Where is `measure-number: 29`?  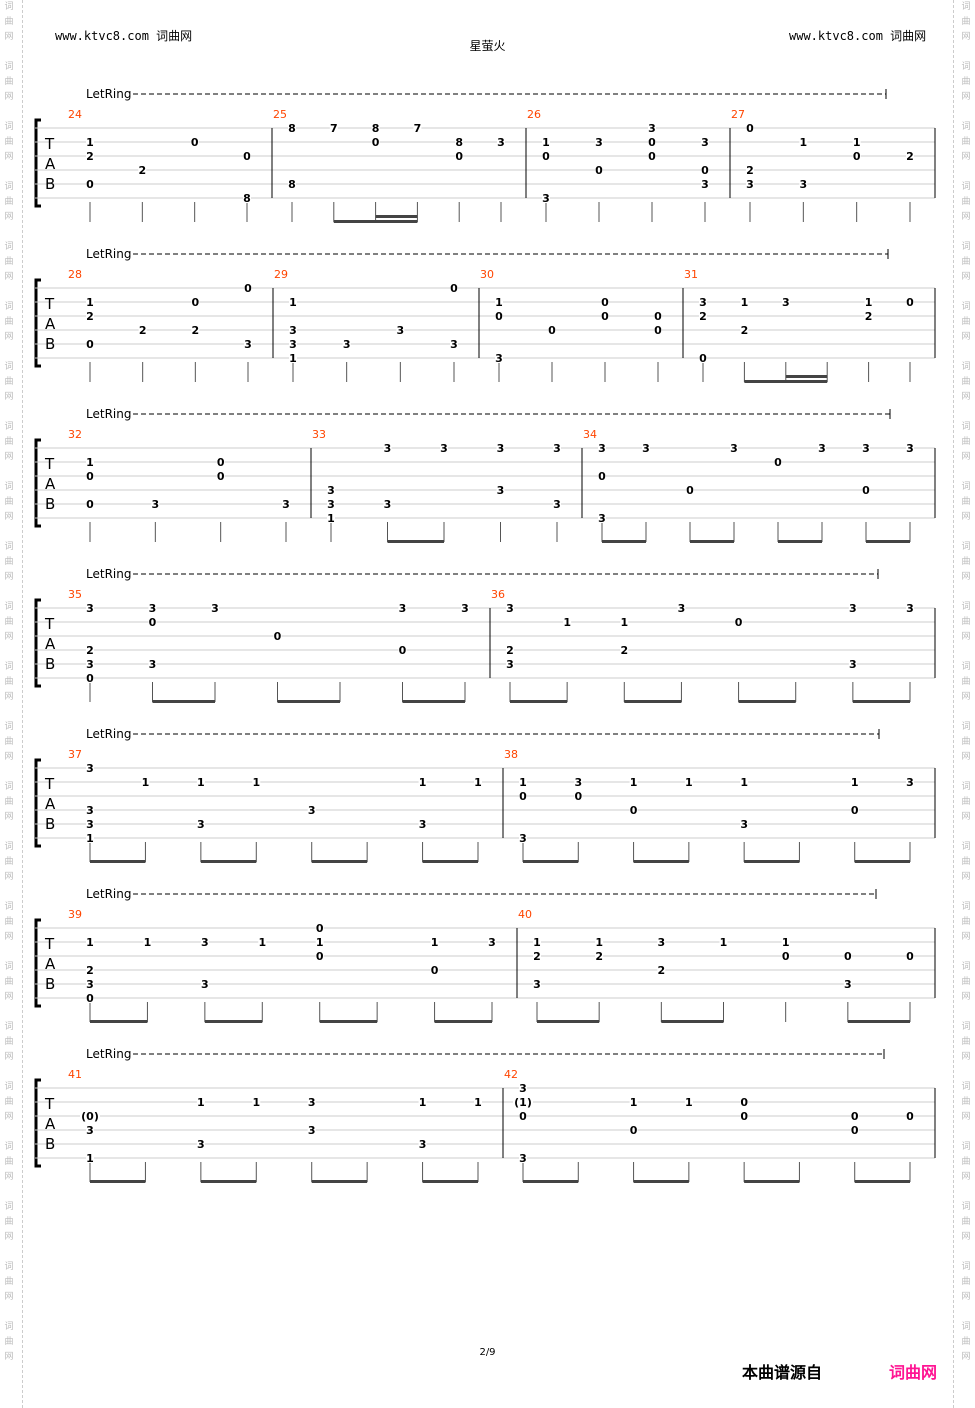 measure-number: 29 is located at coordinates (281, 274).